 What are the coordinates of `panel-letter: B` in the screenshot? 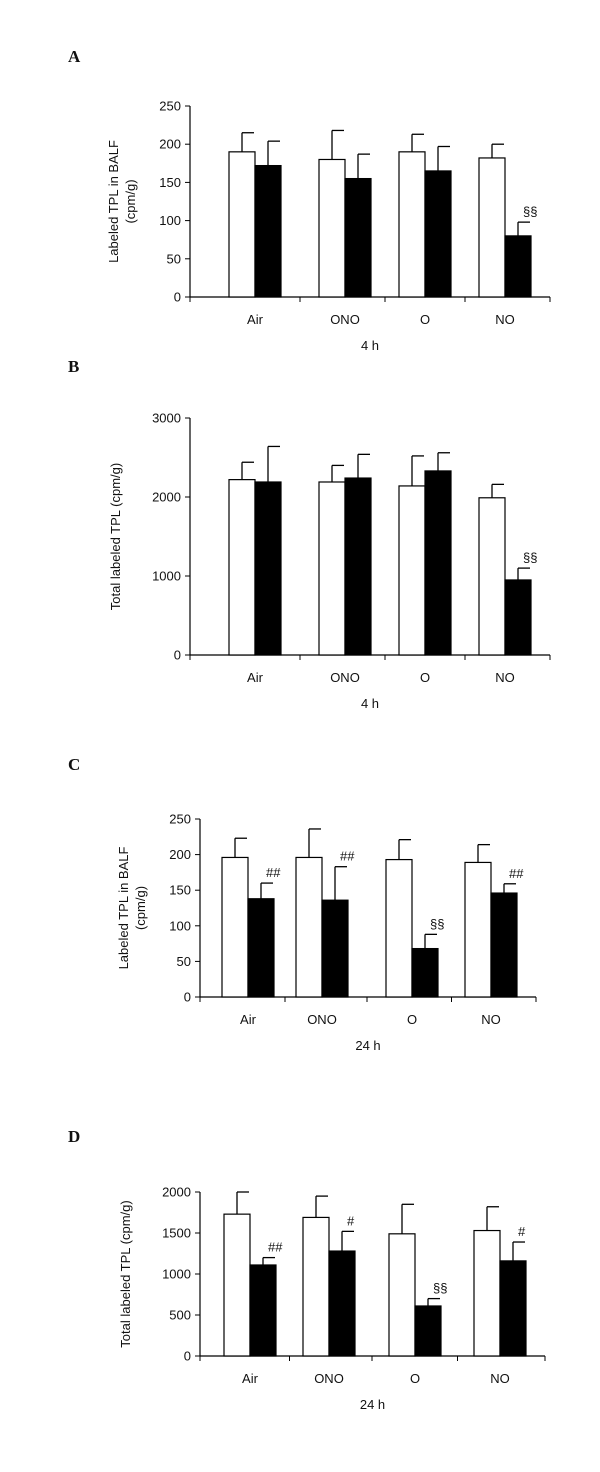 It's located at (73, 366).